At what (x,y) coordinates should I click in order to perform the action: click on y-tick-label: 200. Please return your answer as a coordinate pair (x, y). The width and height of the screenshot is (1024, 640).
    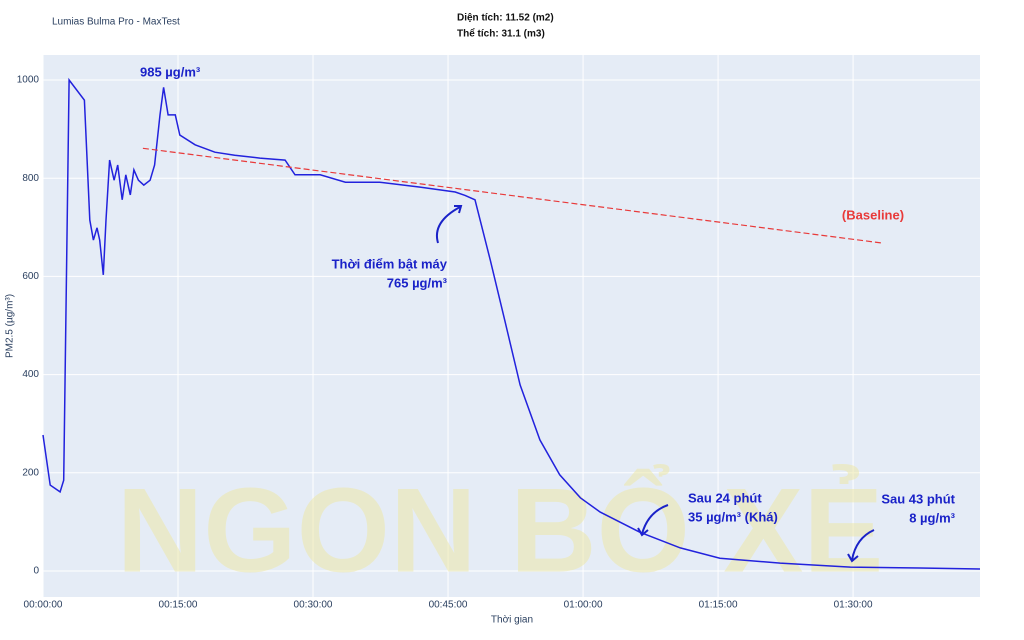
    Looking at the image, I should click on (30, 472).